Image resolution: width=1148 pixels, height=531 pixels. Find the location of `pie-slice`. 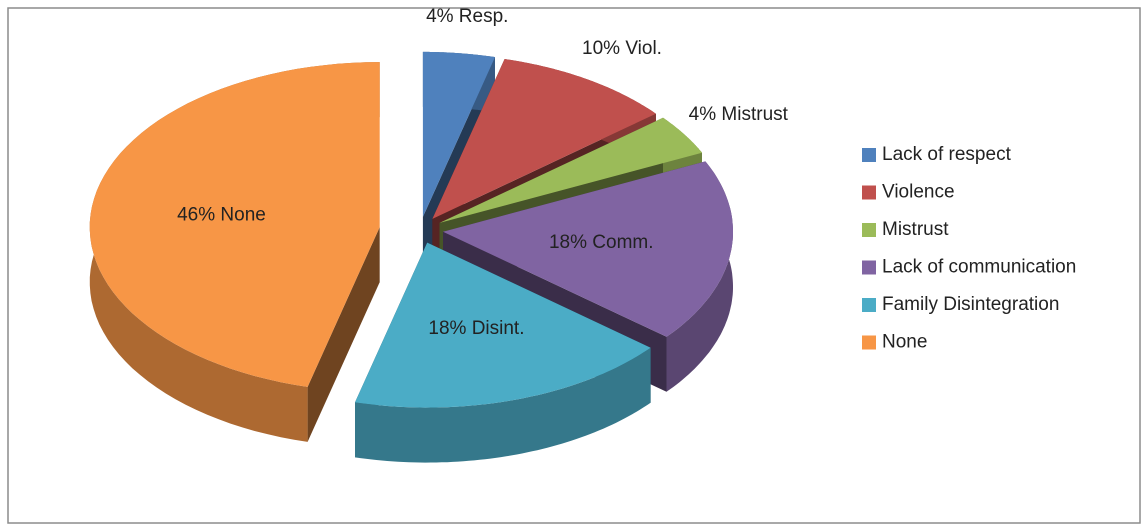

pie-slice is located at coordinates (503, 352).